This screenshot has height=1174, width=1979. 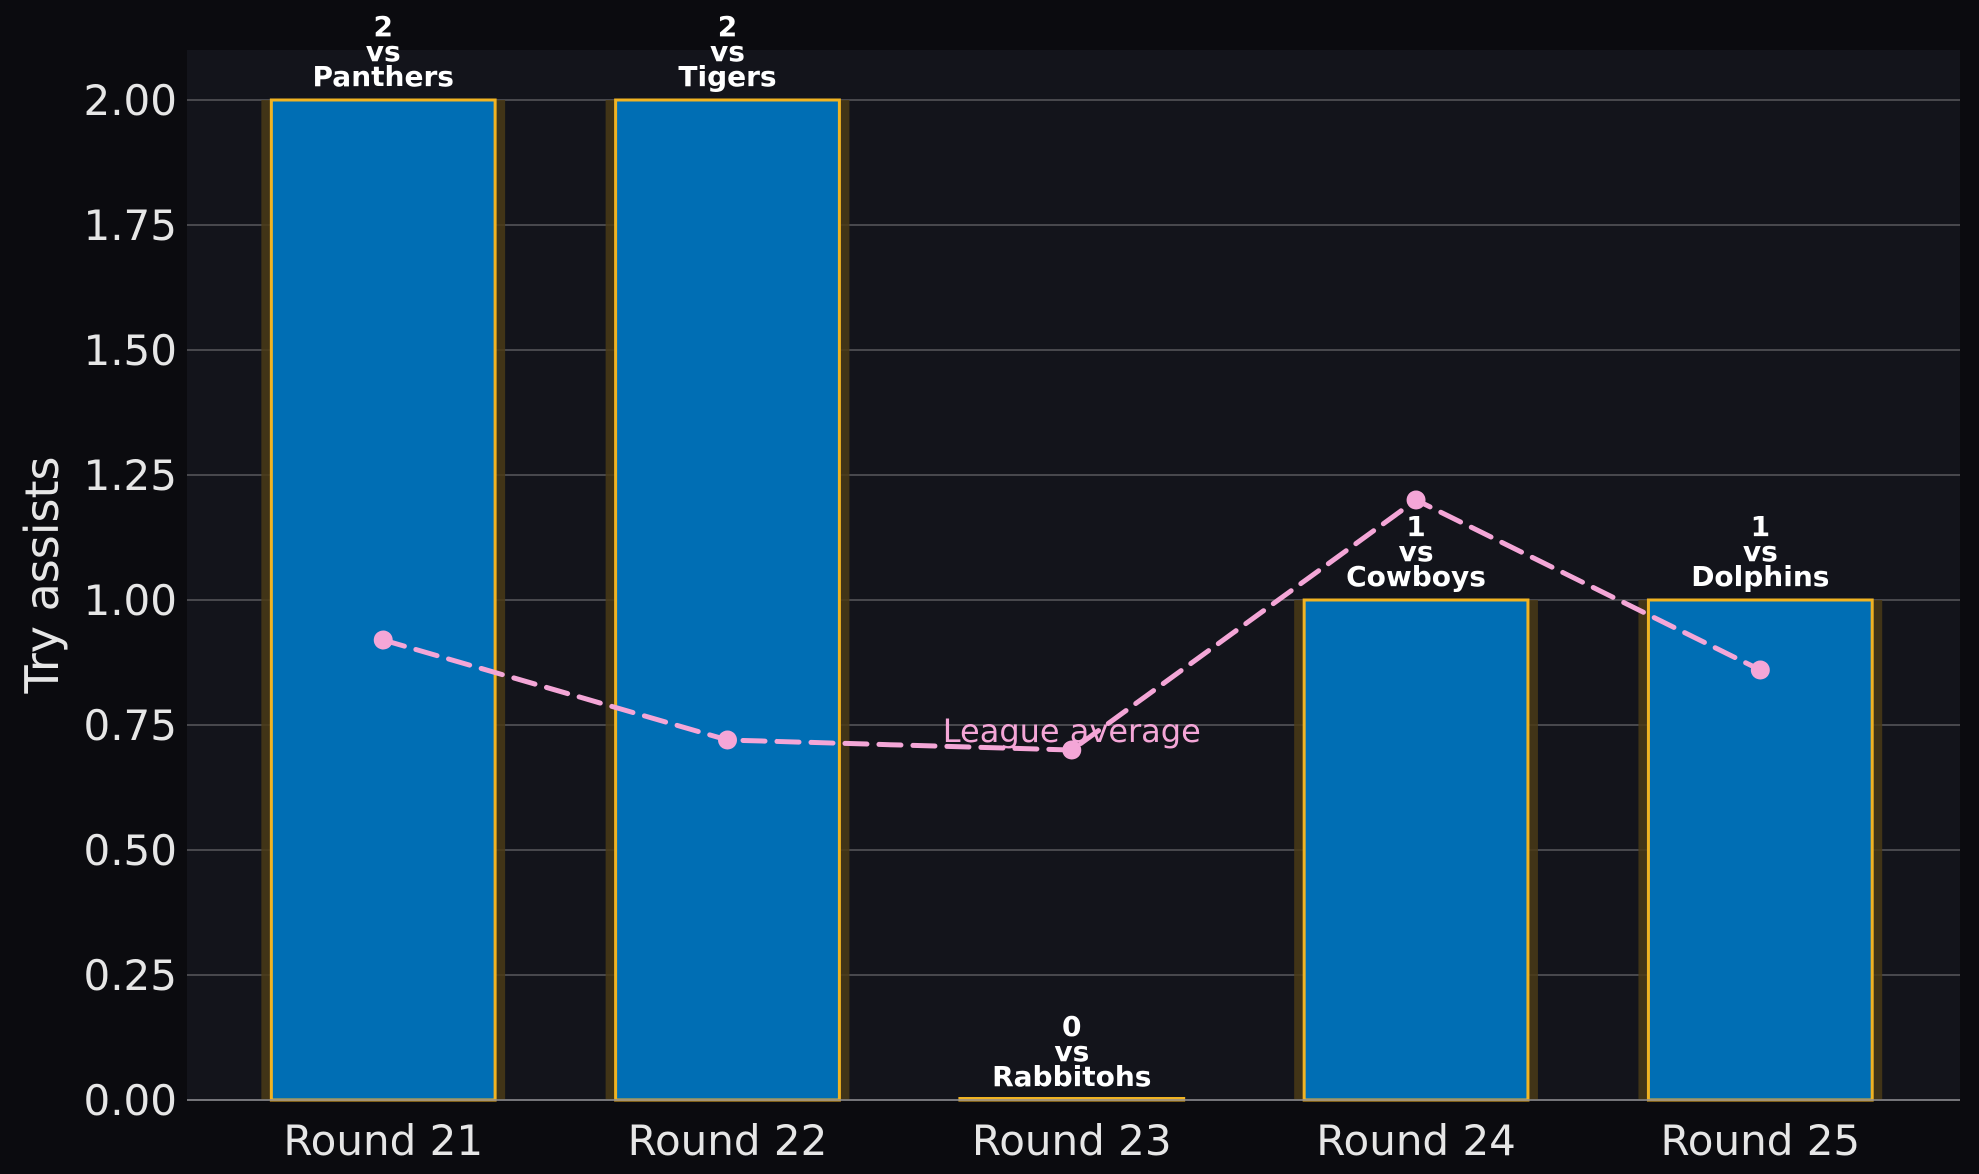 What do you see at coordinates (130, 1100) in the screenshot?
I see `y-tick-label: 0.00` at bounding box center [130, 1100].